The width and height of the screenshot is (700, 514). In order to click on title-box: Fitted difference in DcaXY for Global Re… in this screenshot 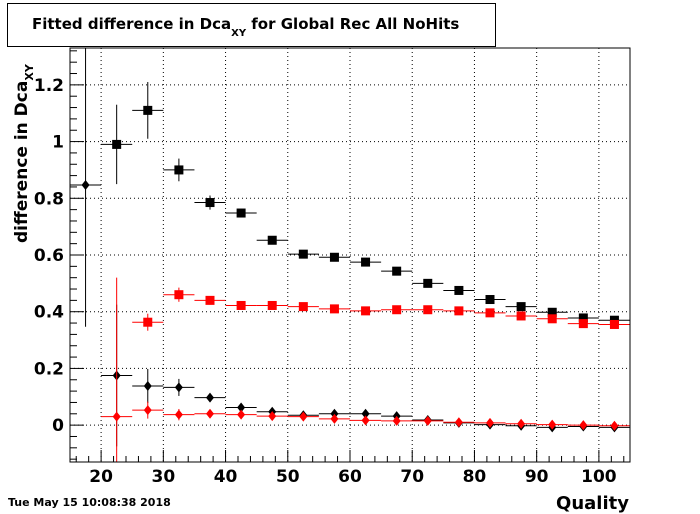, I will do `click(251, 25)`.